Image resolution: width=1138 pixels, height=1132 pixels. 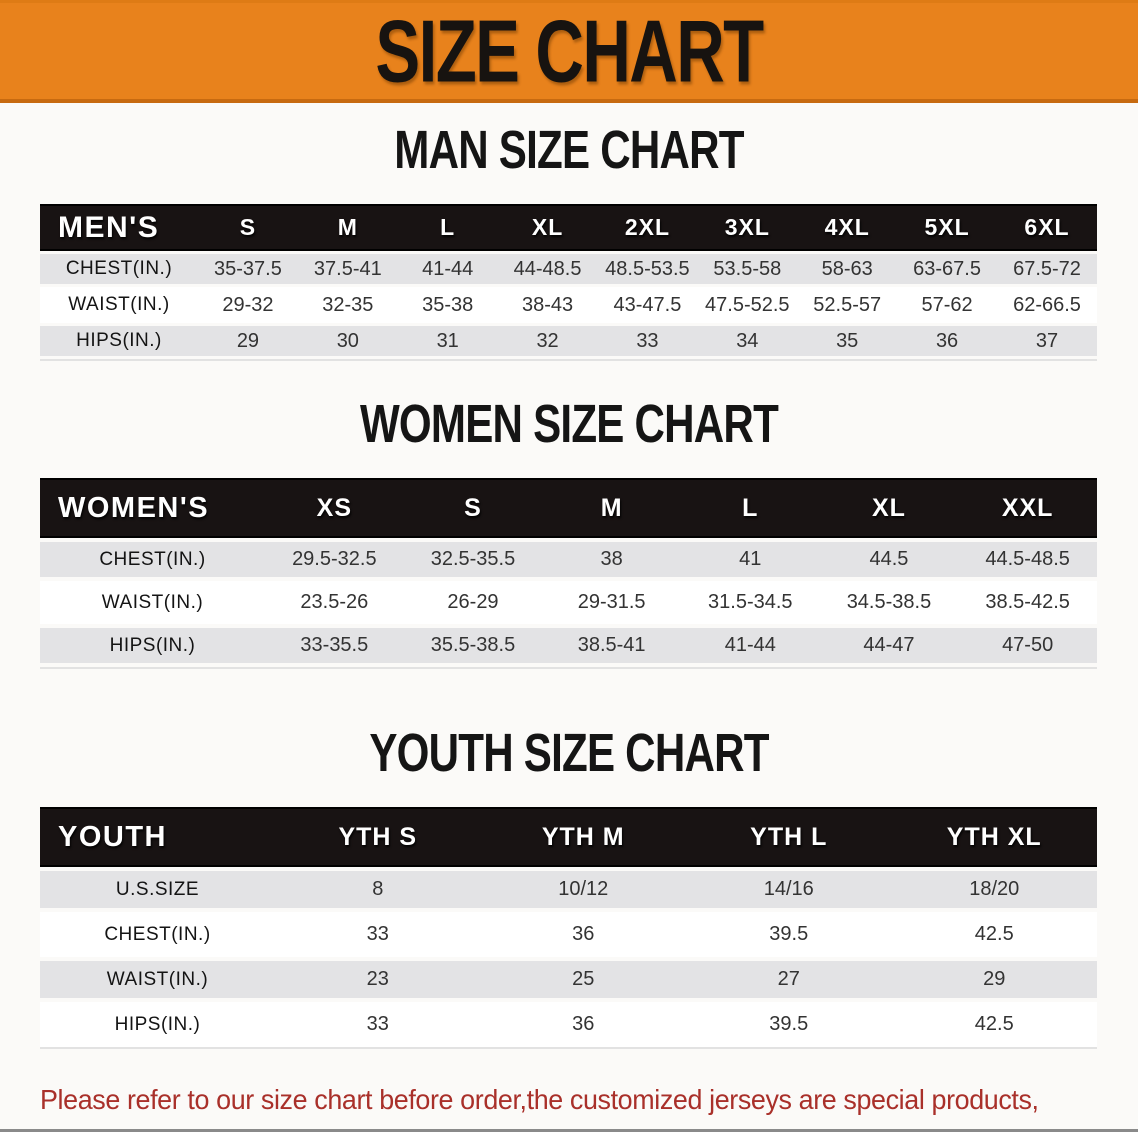 I want to click on size-value-cell: 44.5-48.5, so click(x=1027, y=559).